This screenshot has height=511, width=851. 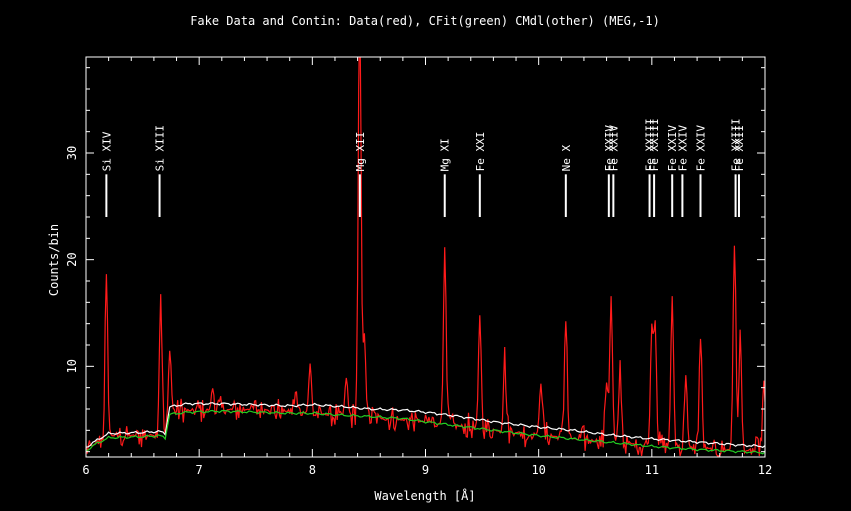 What do you see at coordinates (480, 152) in the screenshot?
I see `line-id-label: Fe XXI` at bounding box center [480, 152].